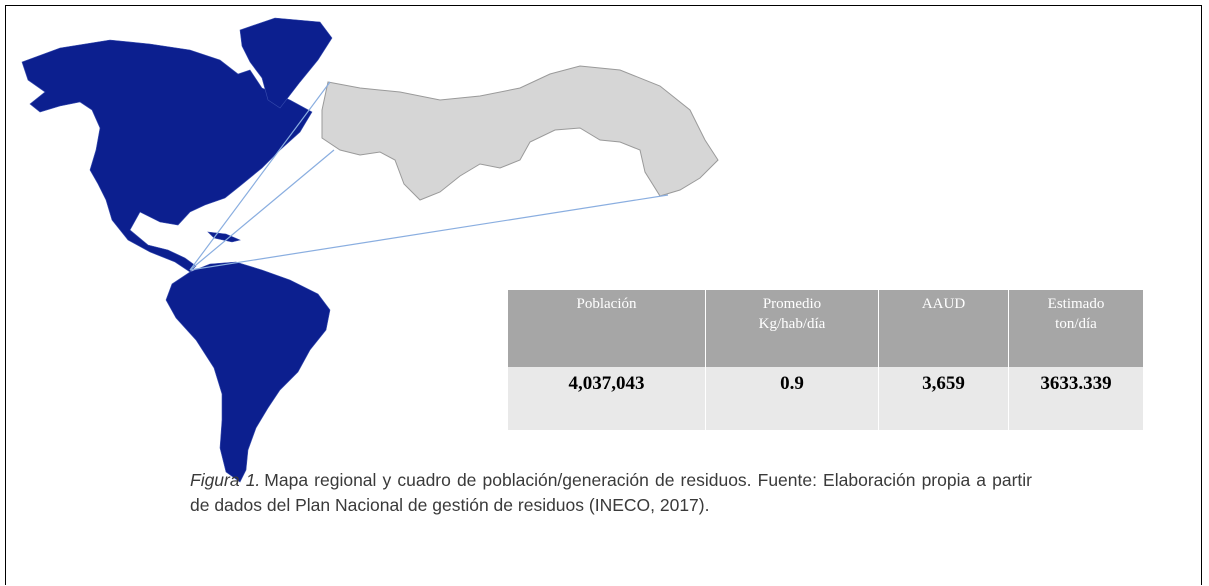 Image resolution: width=1209 pixels, height=586 pixels. I want to click on header-cell: Población, so click(607, 328).